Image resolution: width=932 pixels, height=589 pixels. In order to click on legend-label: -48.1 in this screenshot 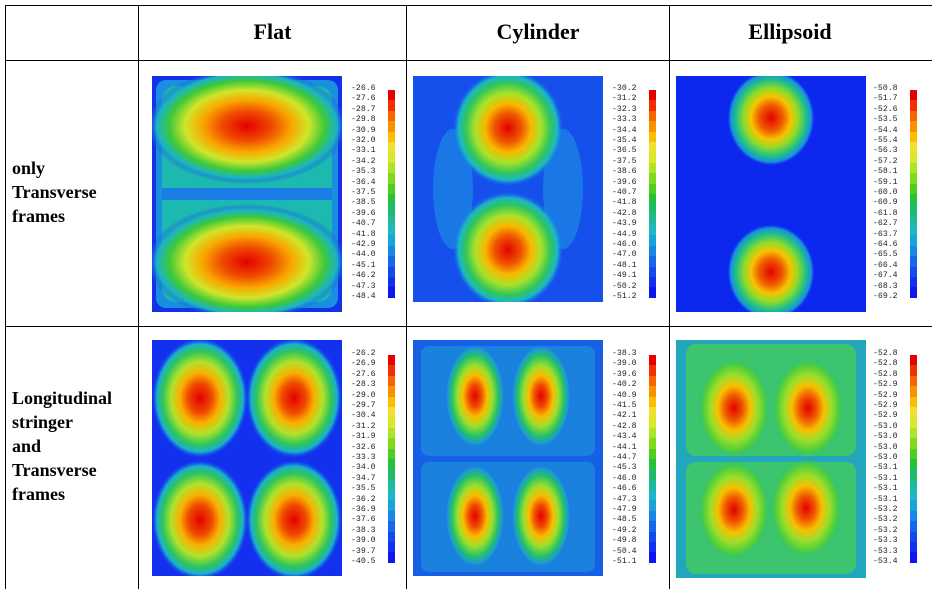, I will do `click(624, 265)`.